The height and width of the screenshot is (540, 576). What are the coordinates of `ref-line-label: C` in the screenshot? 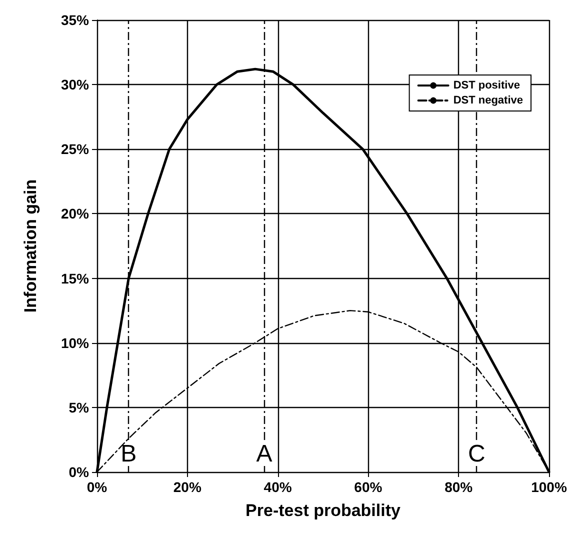 It's located at (477, 454).